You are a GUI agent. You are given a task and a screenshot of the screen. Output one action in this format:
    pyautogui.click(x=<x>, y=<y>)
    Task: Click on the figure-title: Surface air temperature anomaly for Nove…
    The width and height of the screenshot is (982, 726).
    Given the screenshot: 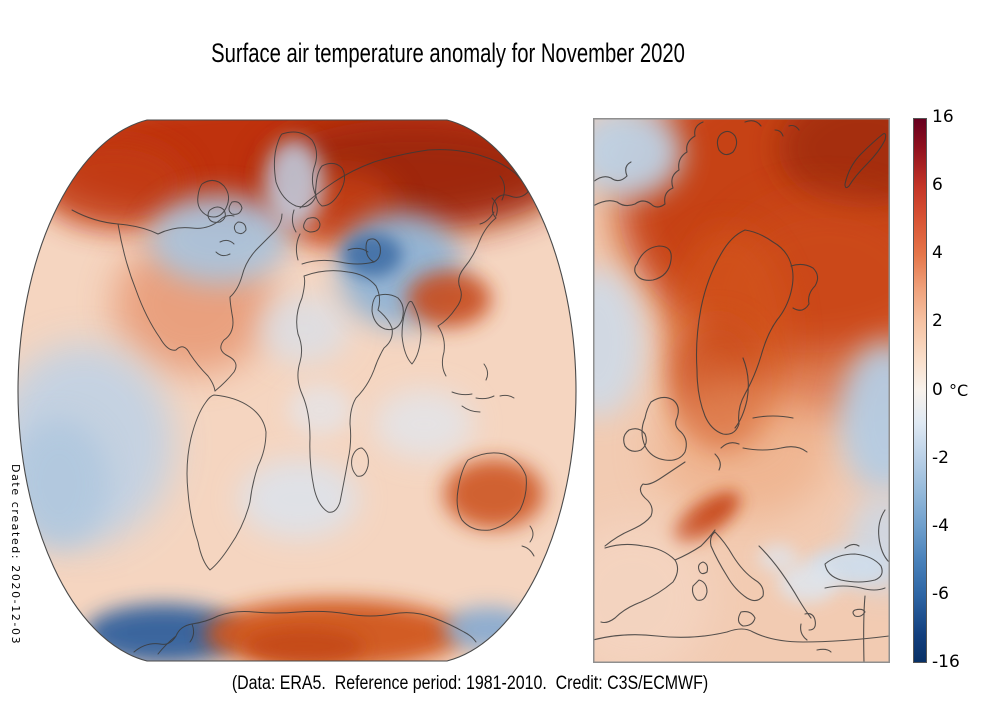 What is the action you would take?
    pyautogui.click(x=448, y=53)
    